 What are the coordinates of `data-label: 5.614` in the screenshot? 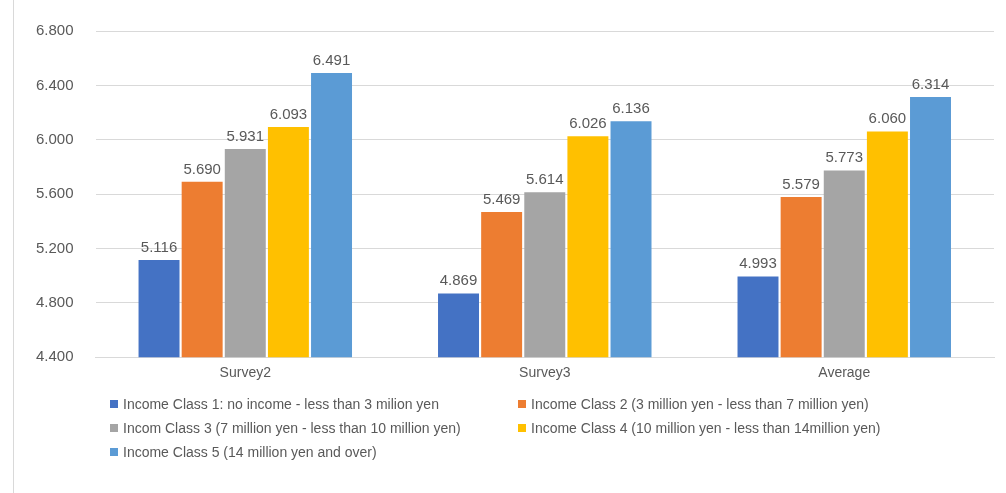 It's located at (544, 178).